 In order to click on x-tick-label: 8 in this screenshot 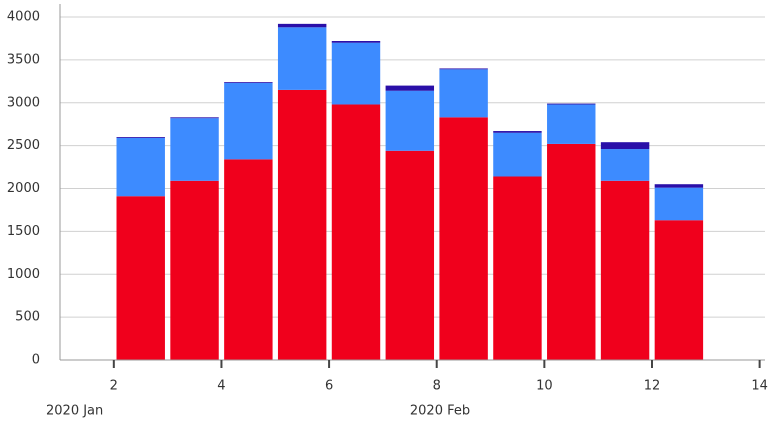, I will do `click(437, 386)`.